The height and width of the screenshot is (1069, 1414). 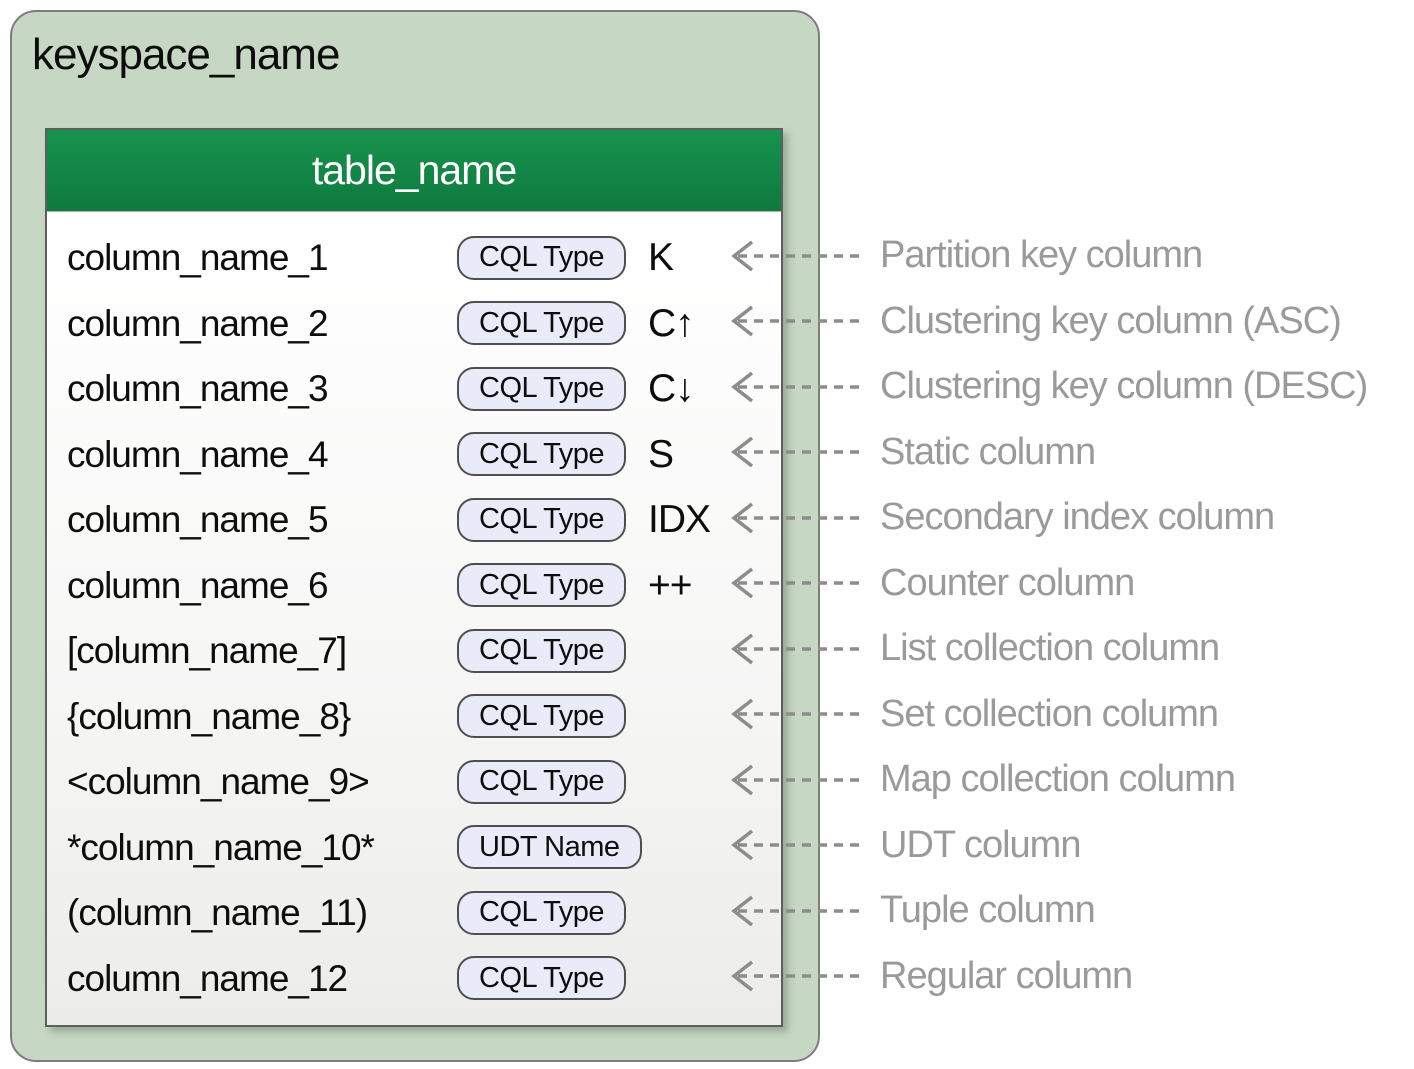 I want to click on legend-item: Tuple column, so click(x=1071, y=911).